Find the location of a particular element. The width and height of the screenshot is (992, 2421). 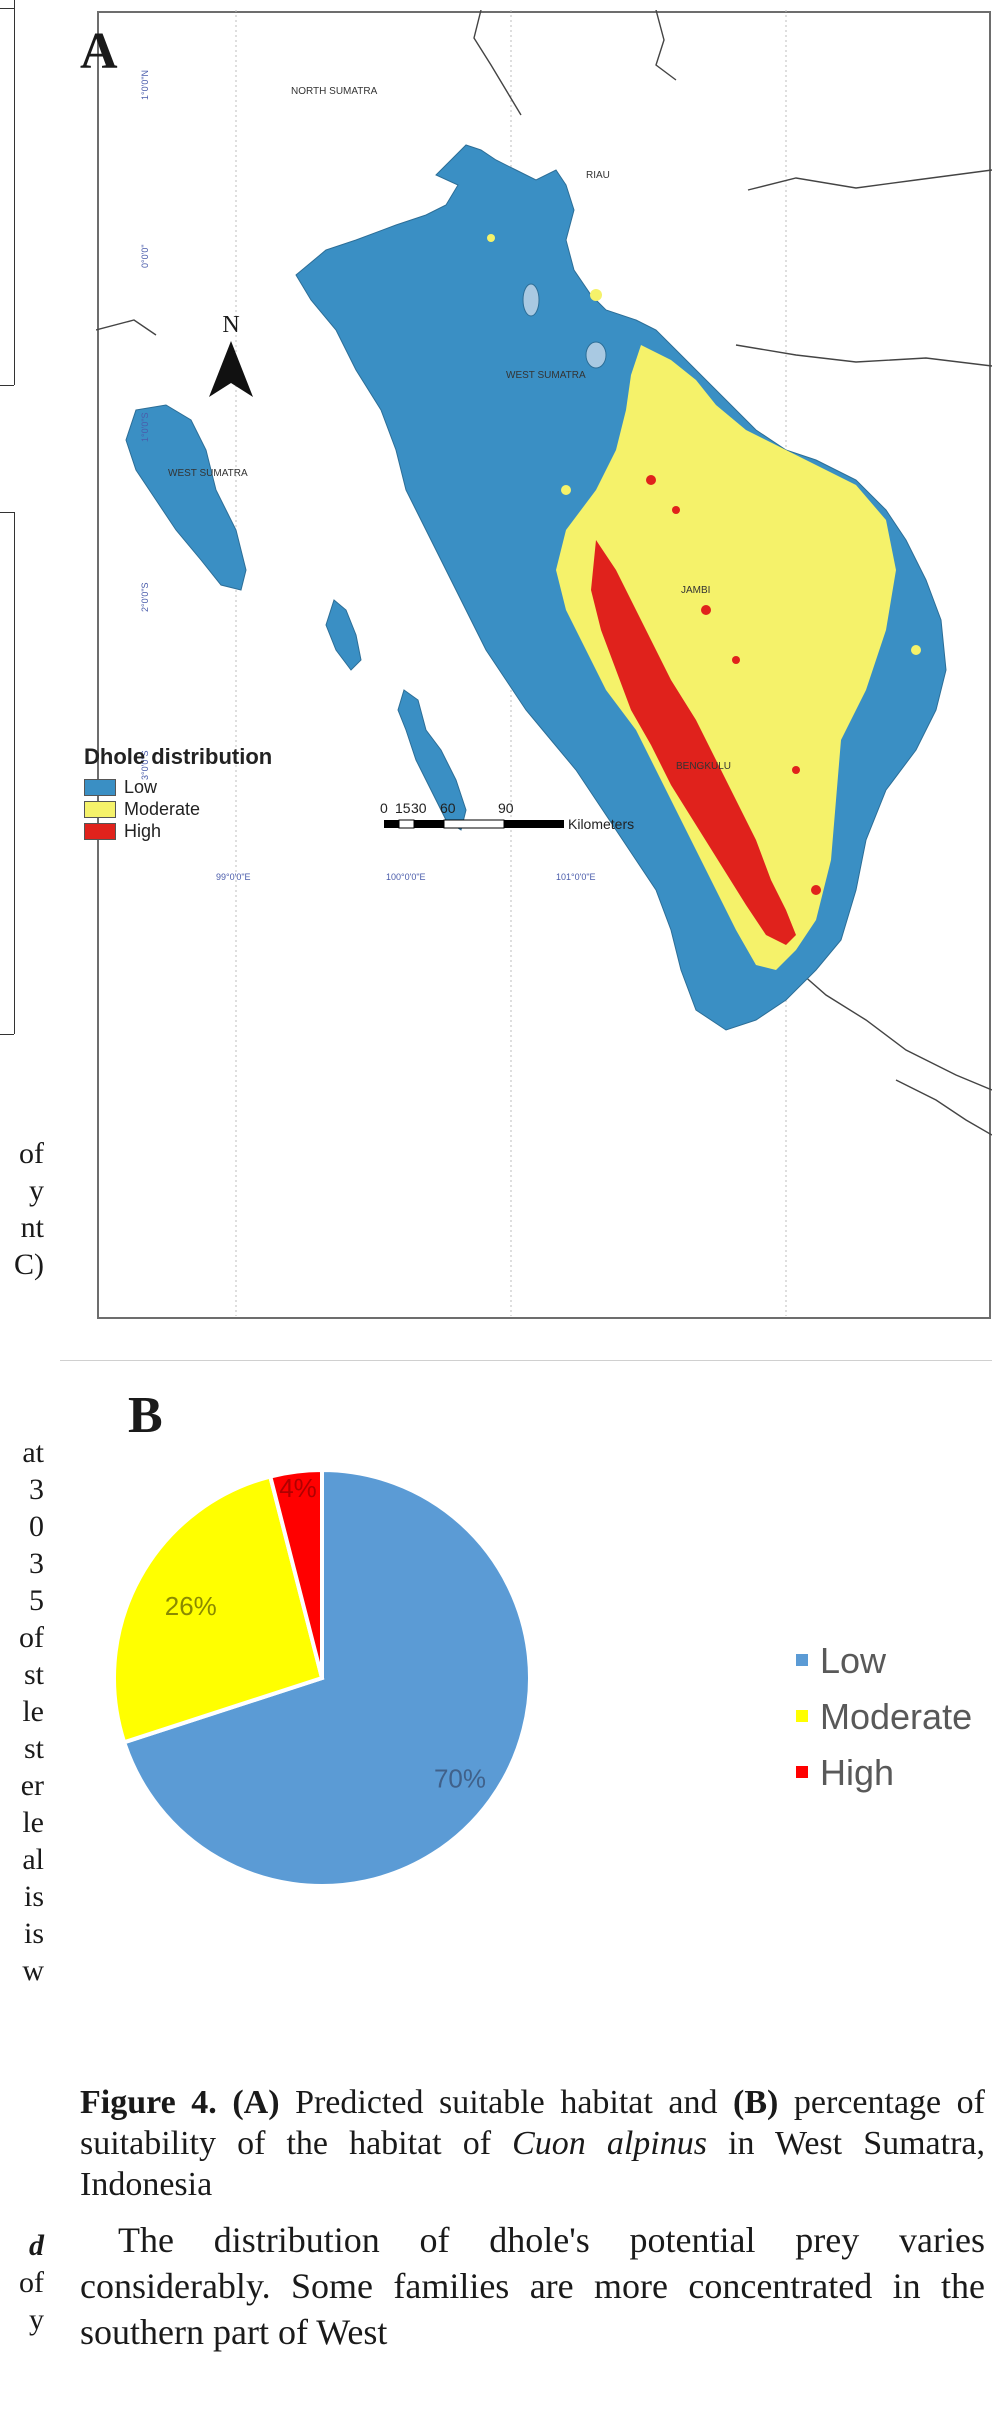

left-column-fragment: at 3 0 3 5 of st le st er le al is is w is located at coordinates (22, 1711).